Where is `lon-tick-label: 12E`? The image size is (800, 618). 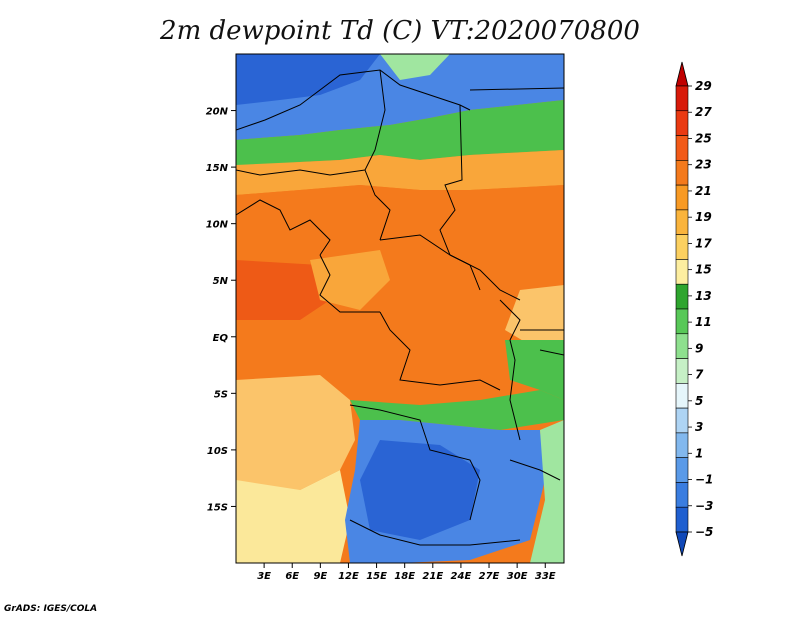
lon-tick-label: 12E is located at coordinates (348, 576).